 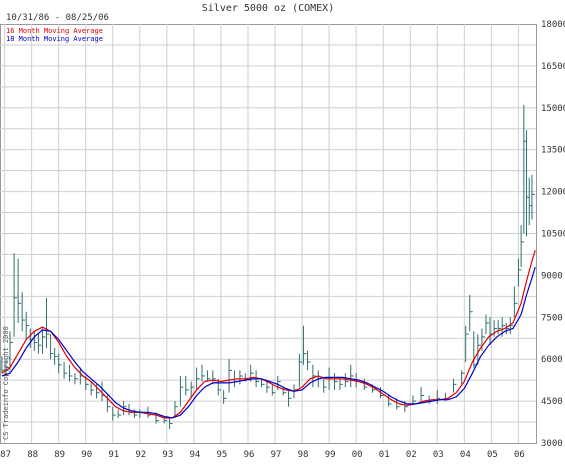 I want to click on copyright-text: CS Tradeinfo Copyright 2000, so click(x=6, y=383).